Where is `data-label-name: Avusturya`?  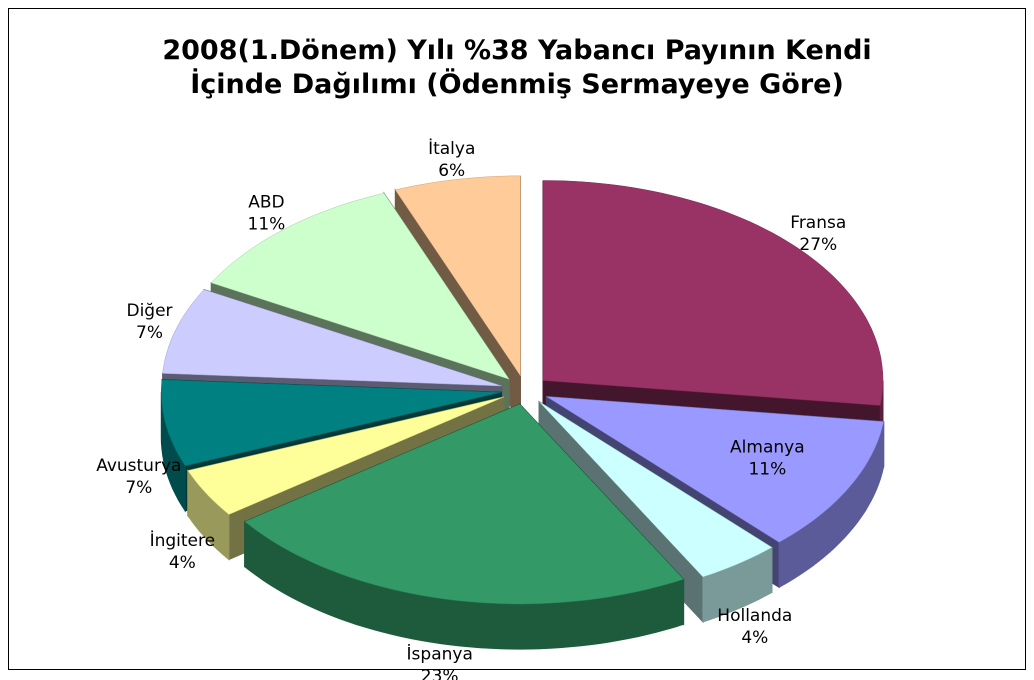 data-label-name: Avusturya is located at coordinates (138, 466).